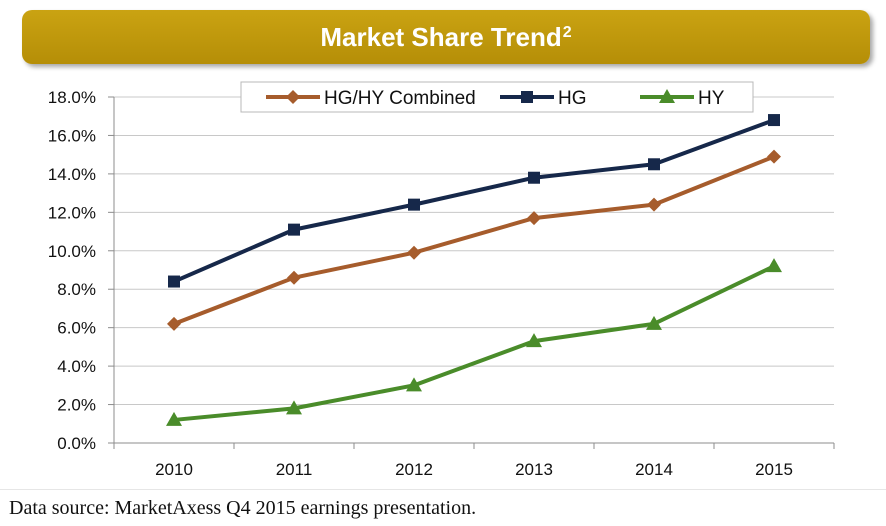 This screenshot has height=526, width=886. What do you see at coordinates (76, 328) in the screenshot?
I see `y-tick-label: 6.0%` at bounding box center [76, 328].